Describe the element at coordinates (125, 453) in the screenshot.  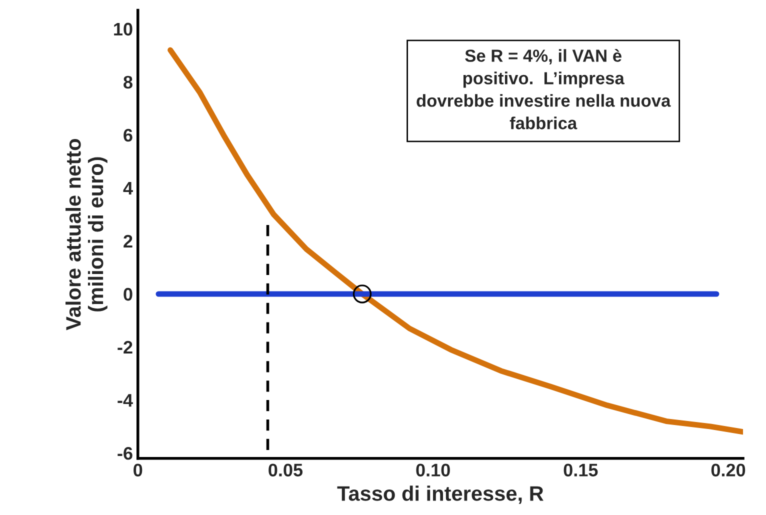
I see `y-tick-label: -6` at that location.